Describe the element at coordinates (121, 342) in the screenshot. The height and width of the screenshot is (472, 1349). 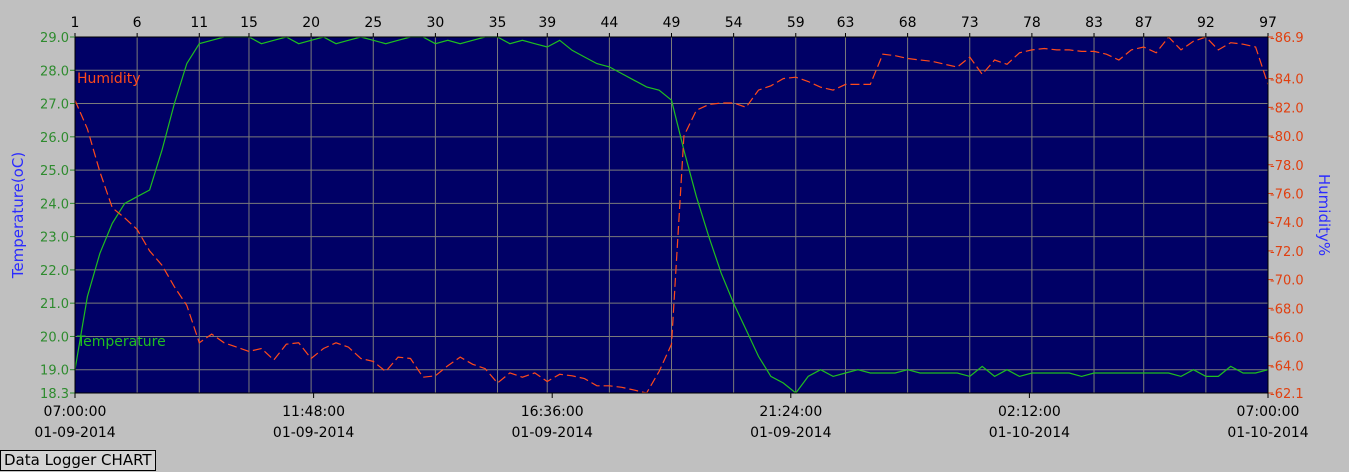
I see `temperature-series-label: Temperature` at that location.